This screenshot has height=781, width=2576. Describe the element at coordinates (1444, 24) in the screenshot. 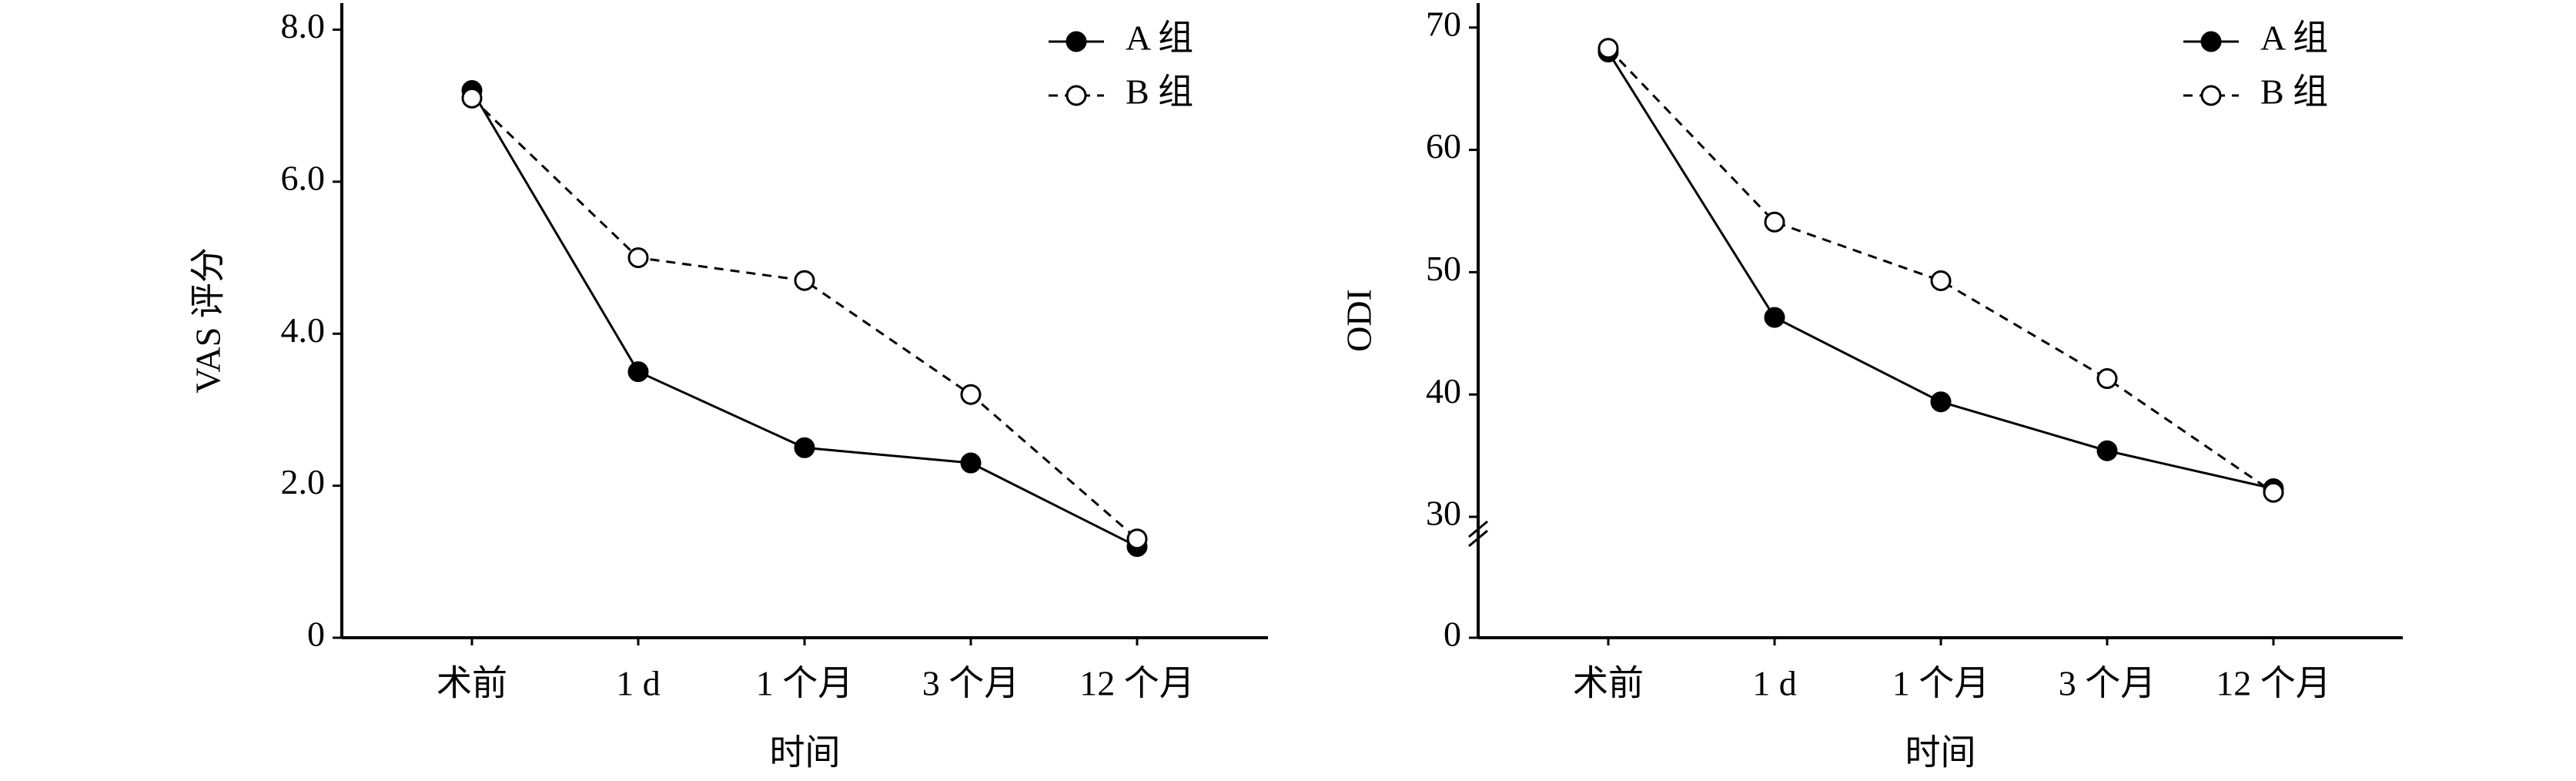

I see `y-tick-label: 70` at that location.